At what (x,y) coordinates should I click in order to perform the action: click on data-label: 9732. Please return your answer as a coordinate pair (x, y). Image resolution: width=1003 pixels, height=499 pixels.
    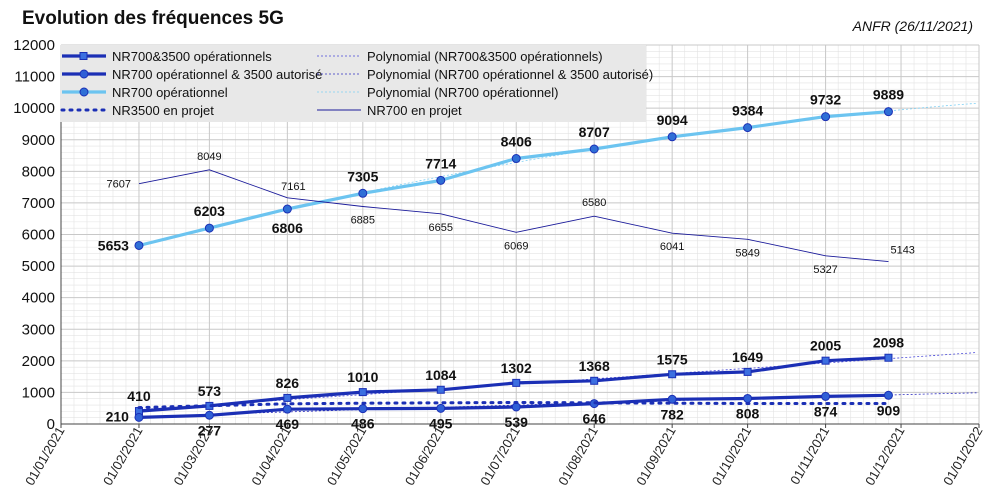
    Looking at the image, I should click on (825, 100).